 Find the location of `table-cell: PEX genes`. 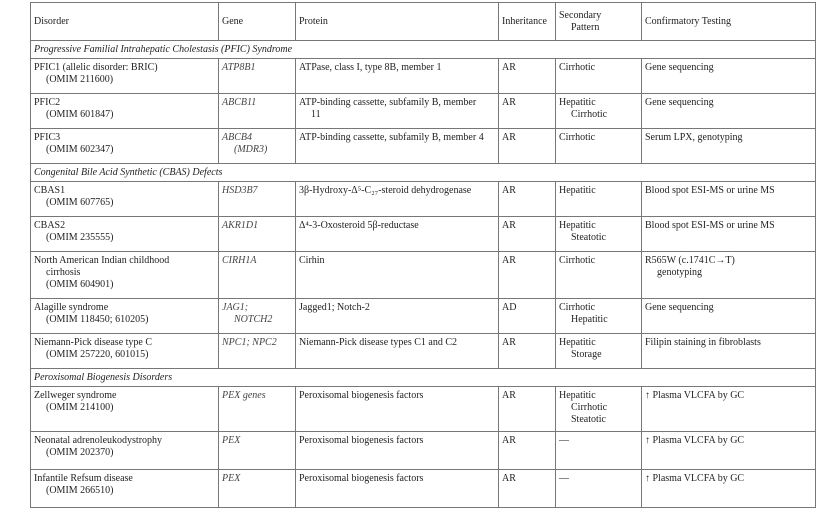

table-cell: PEX genes is located at coordinates (257, 409).